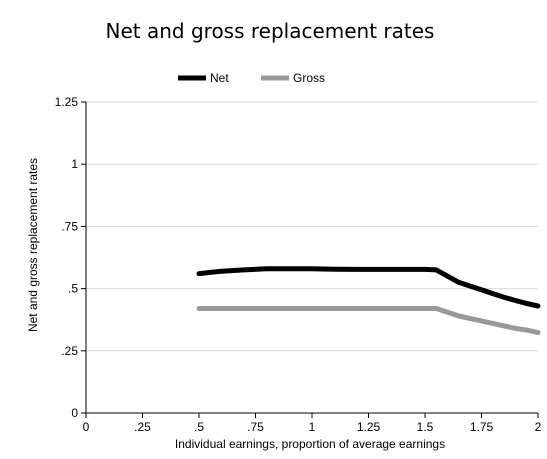 This screenshot has height=459, width=547. I want to click on x-tick-label: 2, so click(538, 427).